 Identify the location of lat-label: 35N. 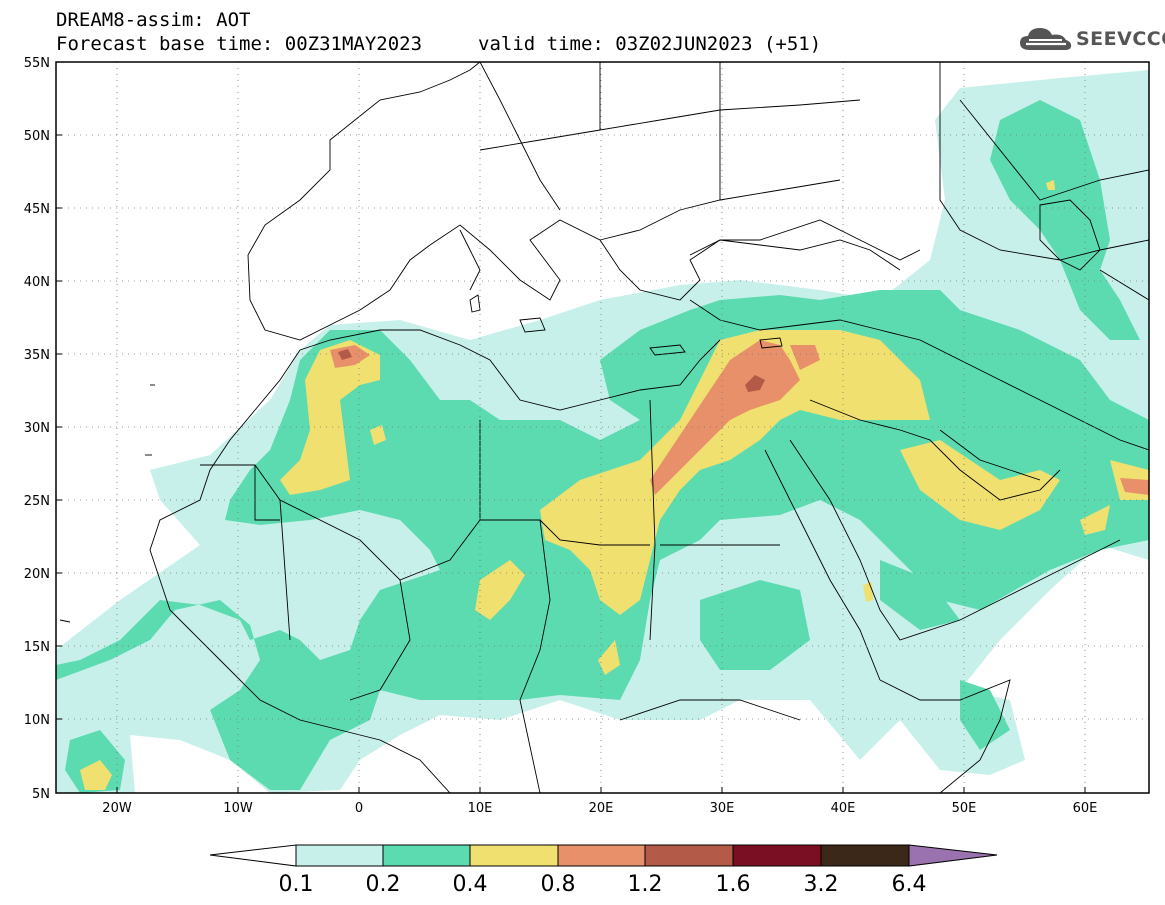
(37, 355).